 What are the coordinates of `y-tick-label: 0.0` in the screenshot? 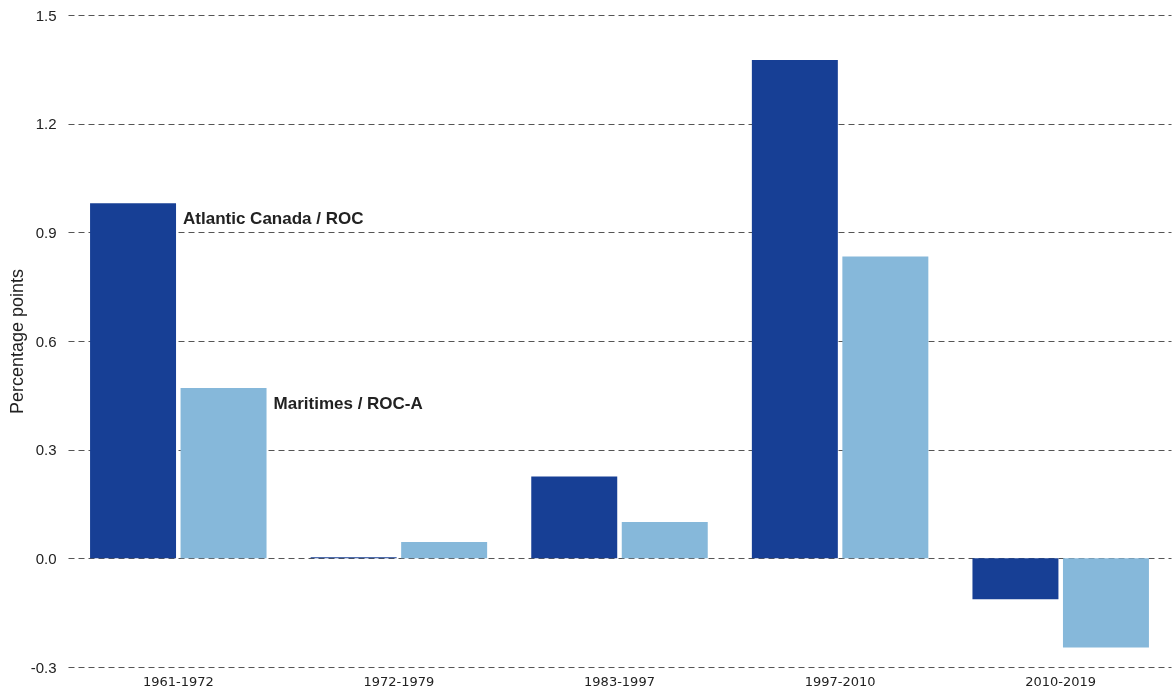 It's located at (46, 558).